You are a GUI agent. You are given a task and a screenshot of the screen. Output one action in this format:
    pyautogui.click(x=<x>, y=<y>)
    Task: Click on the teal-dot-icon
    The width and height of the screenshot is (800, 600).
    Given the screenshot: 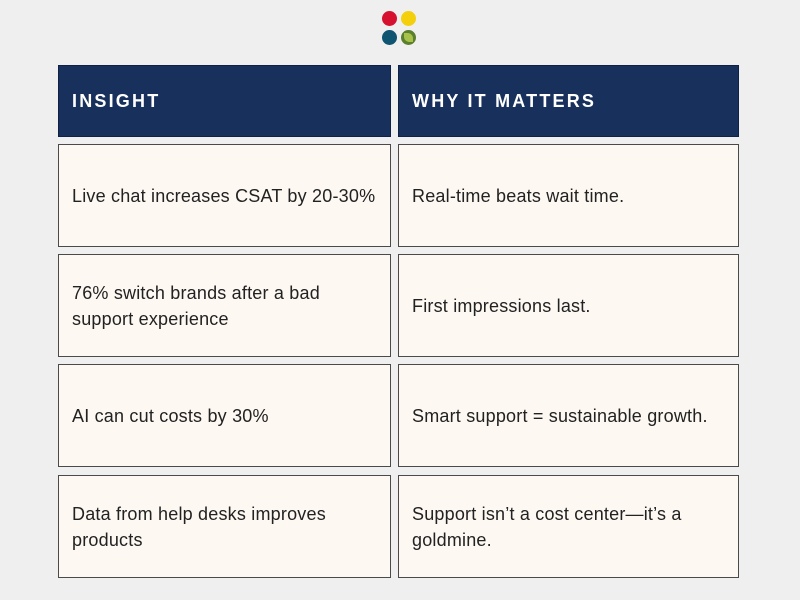 What is the action you would take?
    pyautogui.click(x=389, y=37)
    